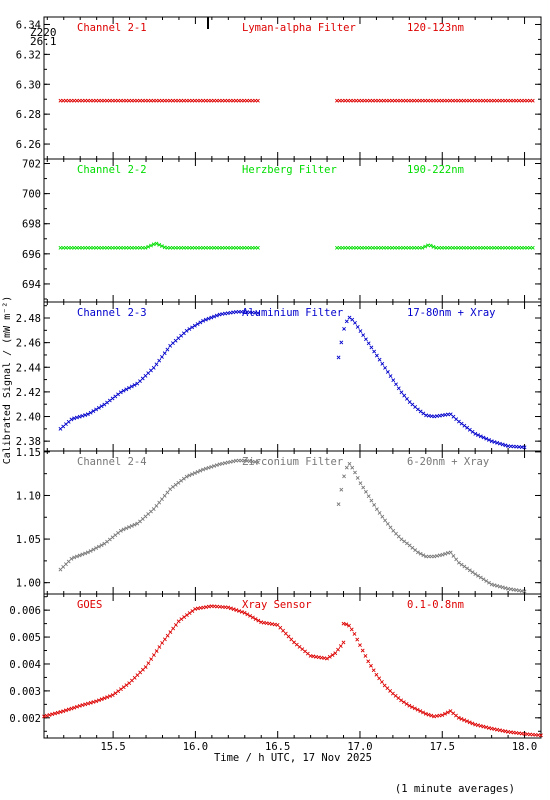  Describe the element at coordinates (451, 313) in the screenshot. I see `panel-band-label: 17-80nm + Xray` at that location.